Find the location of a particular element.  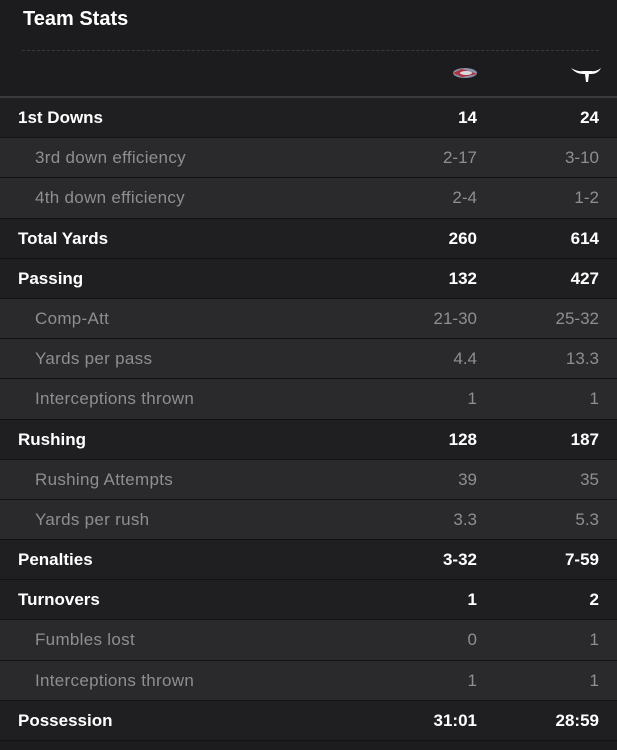

stat-value: 2-4 is located at coordinates (464, 198).